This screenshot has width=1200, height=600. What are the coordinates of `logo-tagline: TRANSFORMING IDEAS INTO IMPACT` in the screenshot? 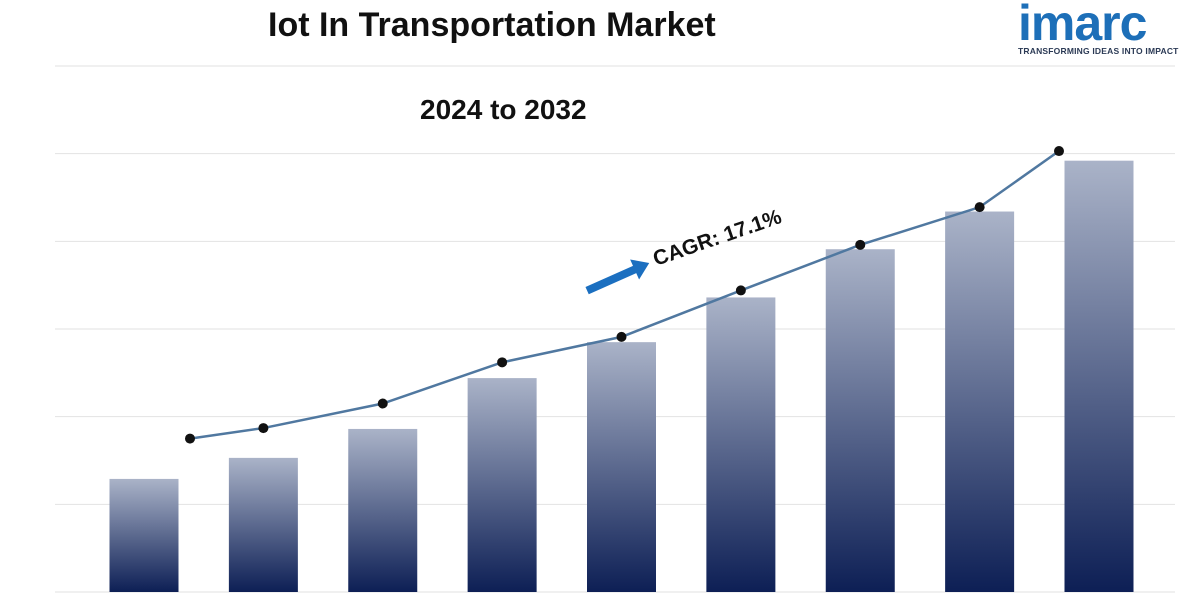 It's located at (1098, 51).